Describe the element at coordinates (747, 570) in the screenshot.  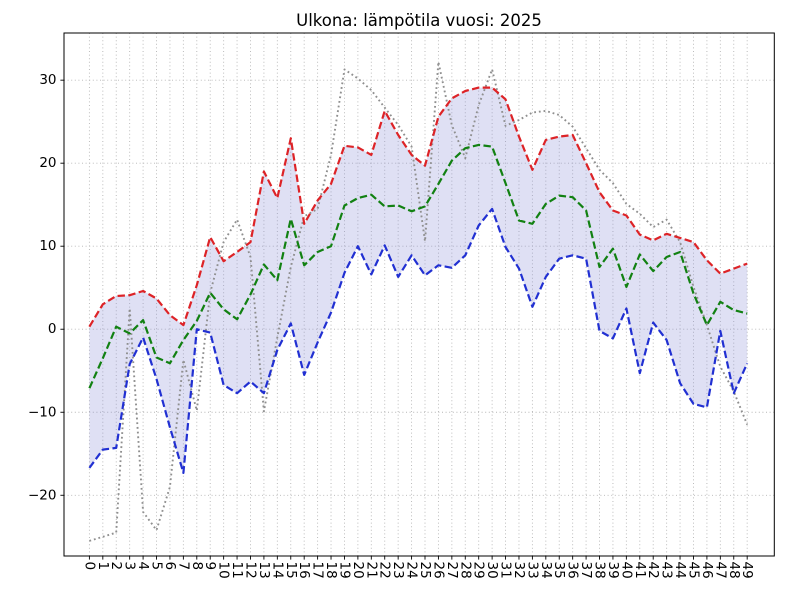
I see `x-tick-label: 49` at that location.